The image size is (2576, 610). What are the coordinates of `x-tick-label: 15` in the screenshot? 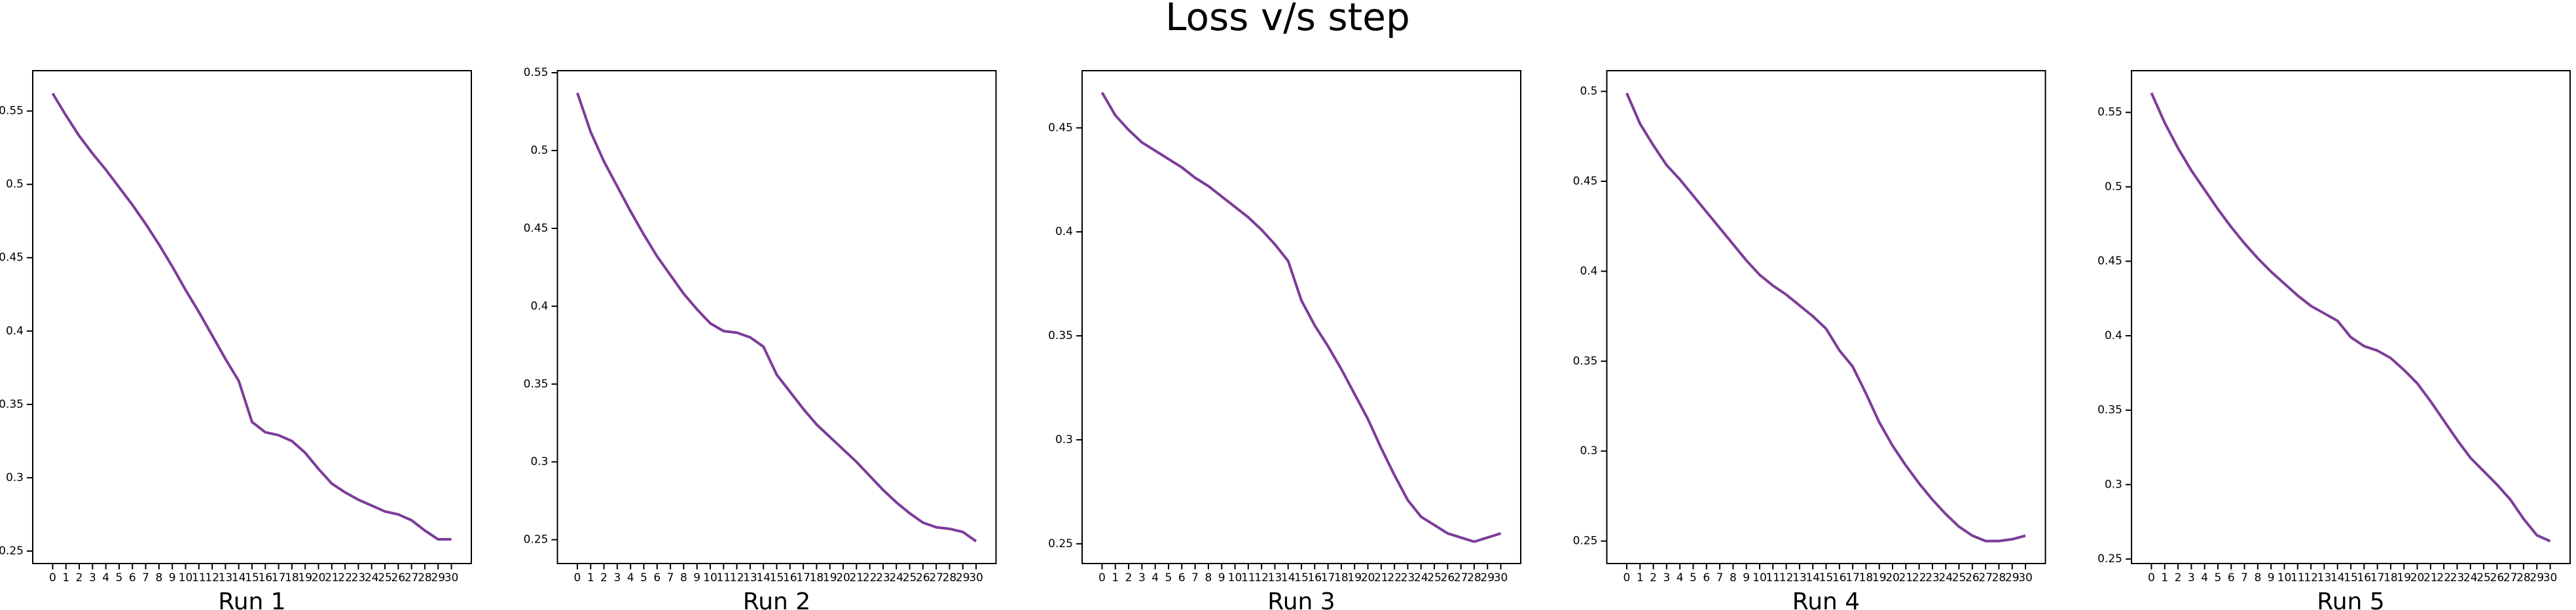 It's located at (1301, 577).